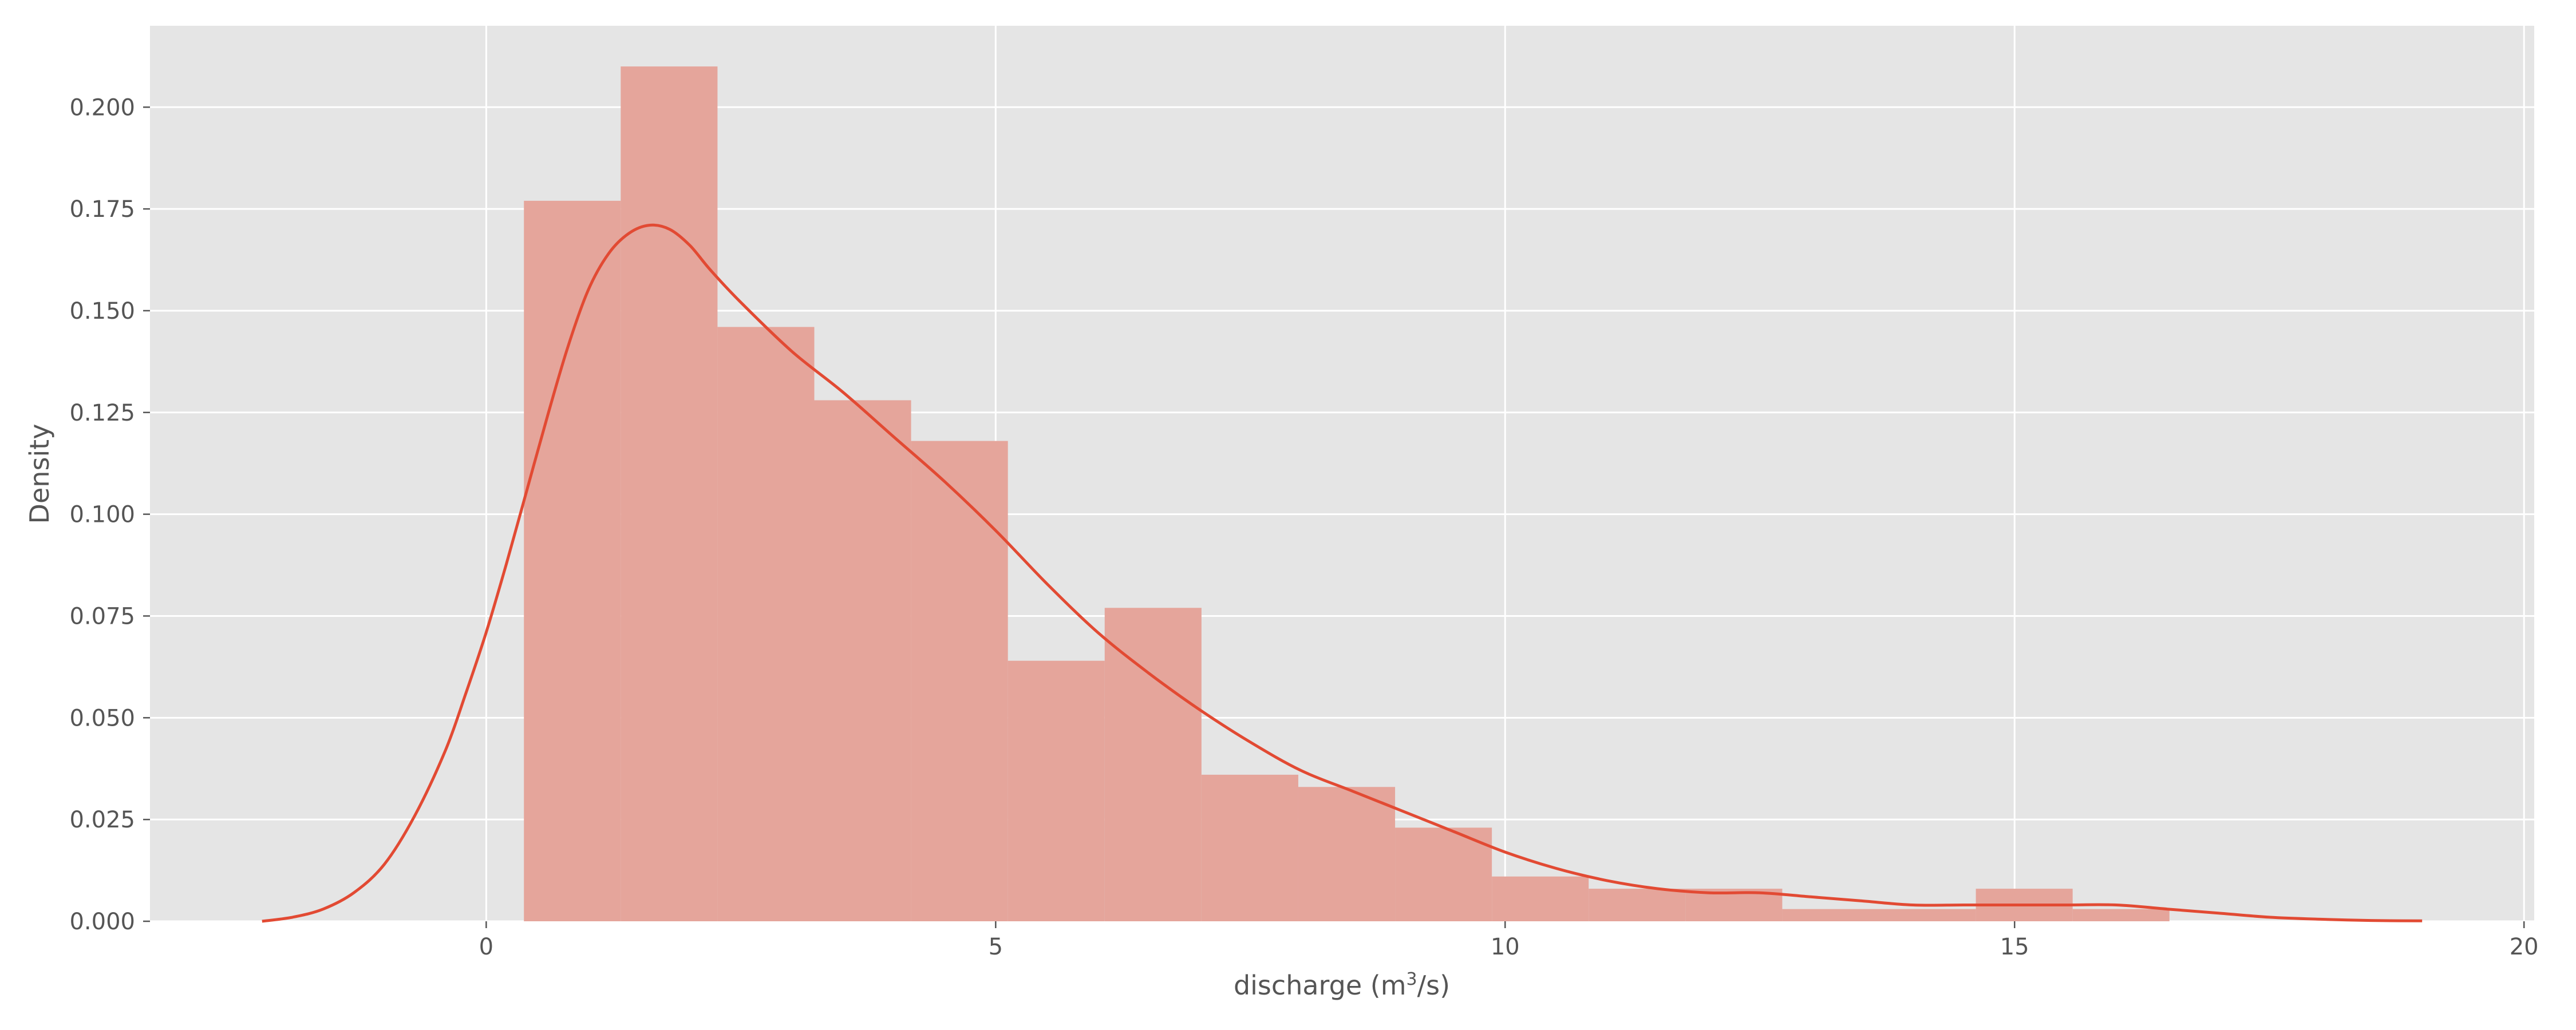 The image size is (2576, 1030). What do you see at coordinates (486, 947) in the screenshot?
I see `x-tick-label-0: 0` at bounding box center [486, 947].